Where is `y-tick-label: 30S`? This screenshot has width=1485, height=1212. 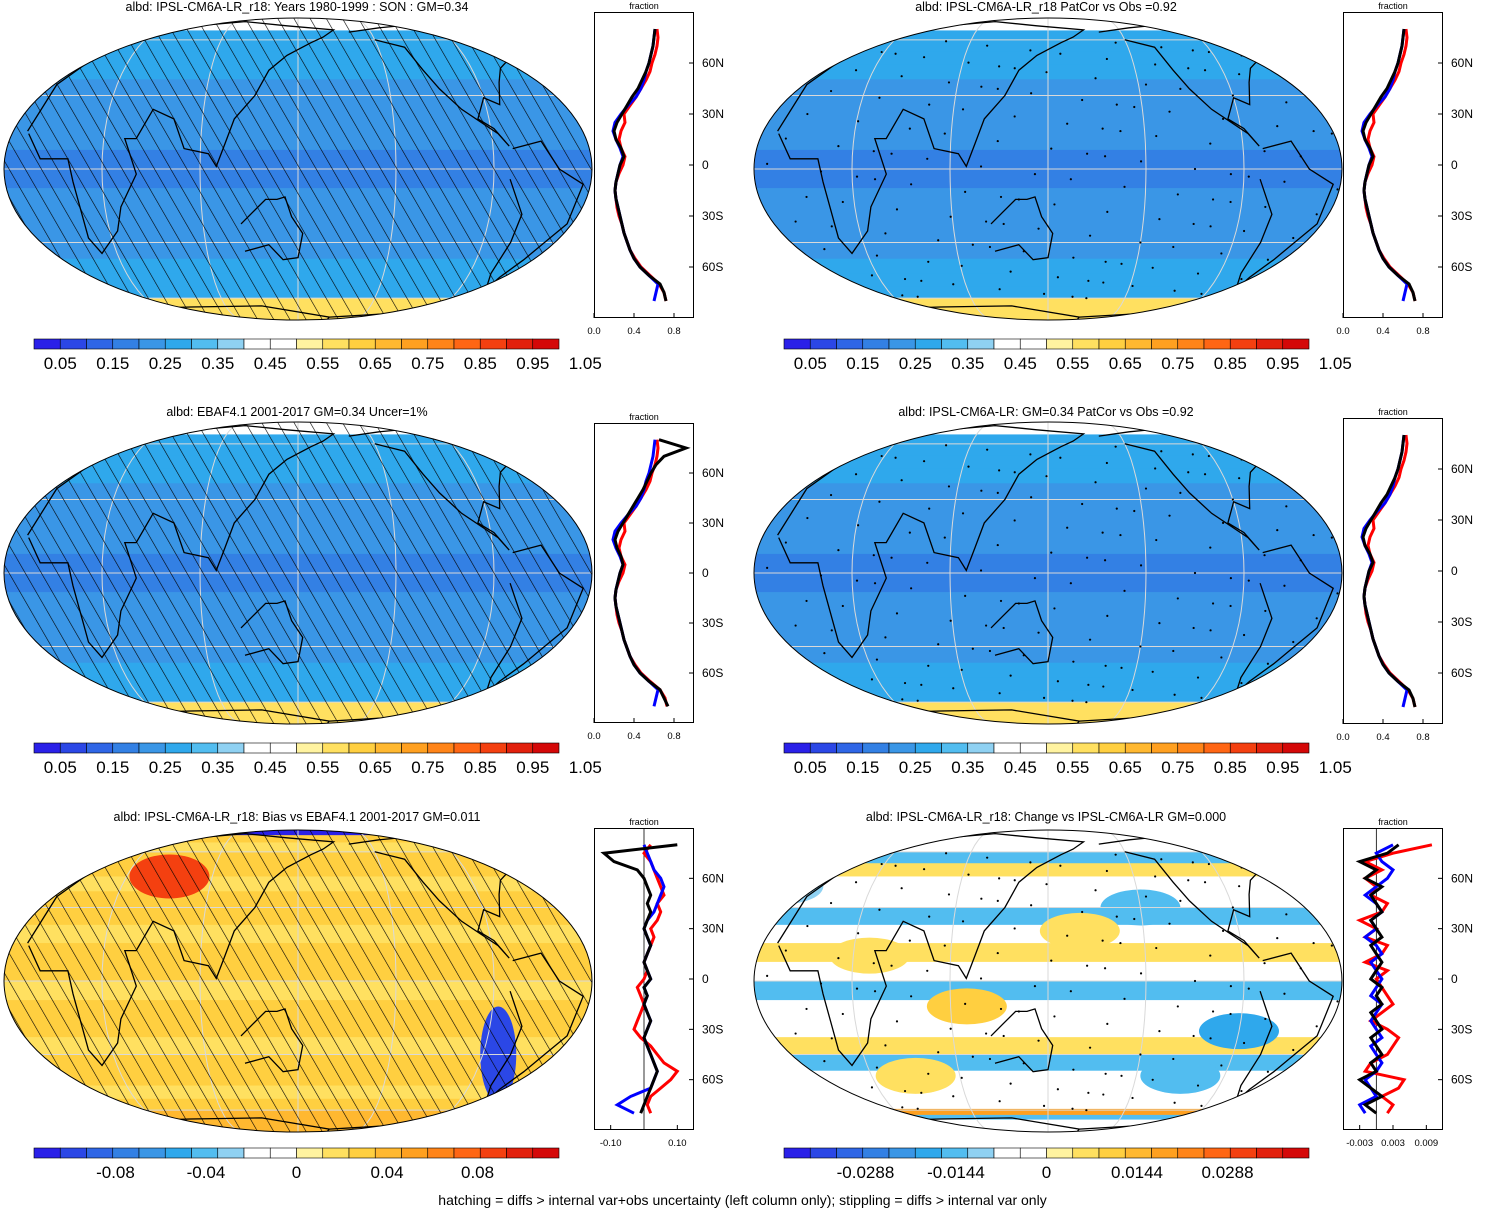 y-tick-label: 30S is located at coordinates (712, 623).